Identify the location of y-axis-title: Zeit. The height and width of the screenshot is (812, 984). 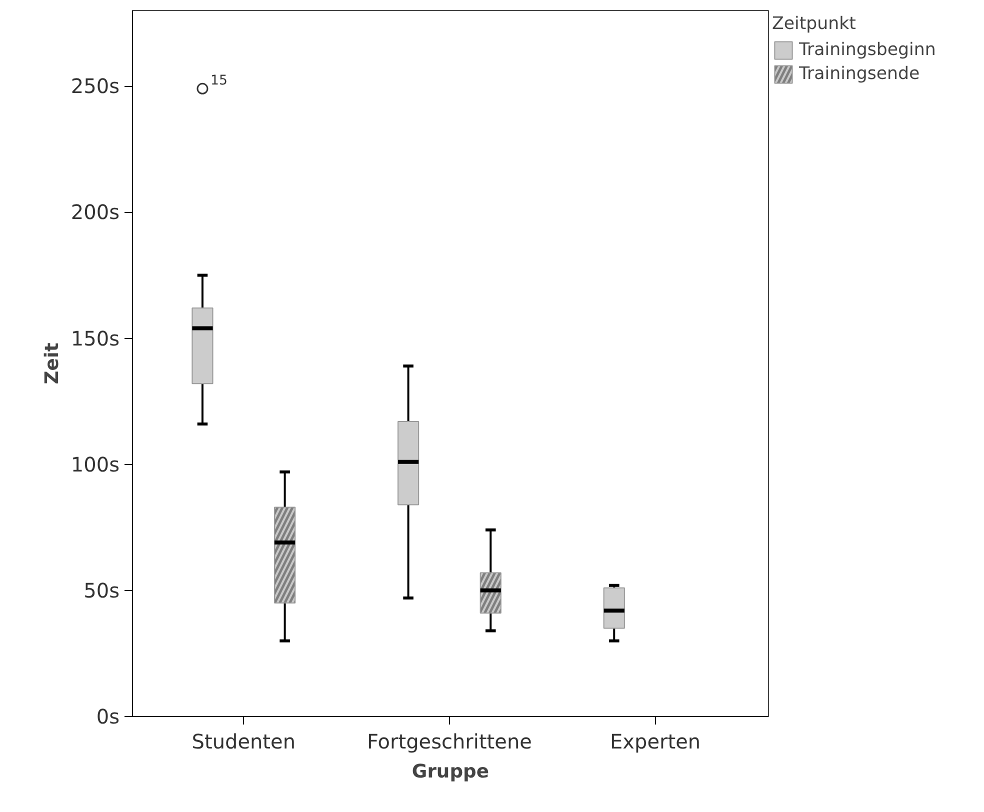
(52, 363).